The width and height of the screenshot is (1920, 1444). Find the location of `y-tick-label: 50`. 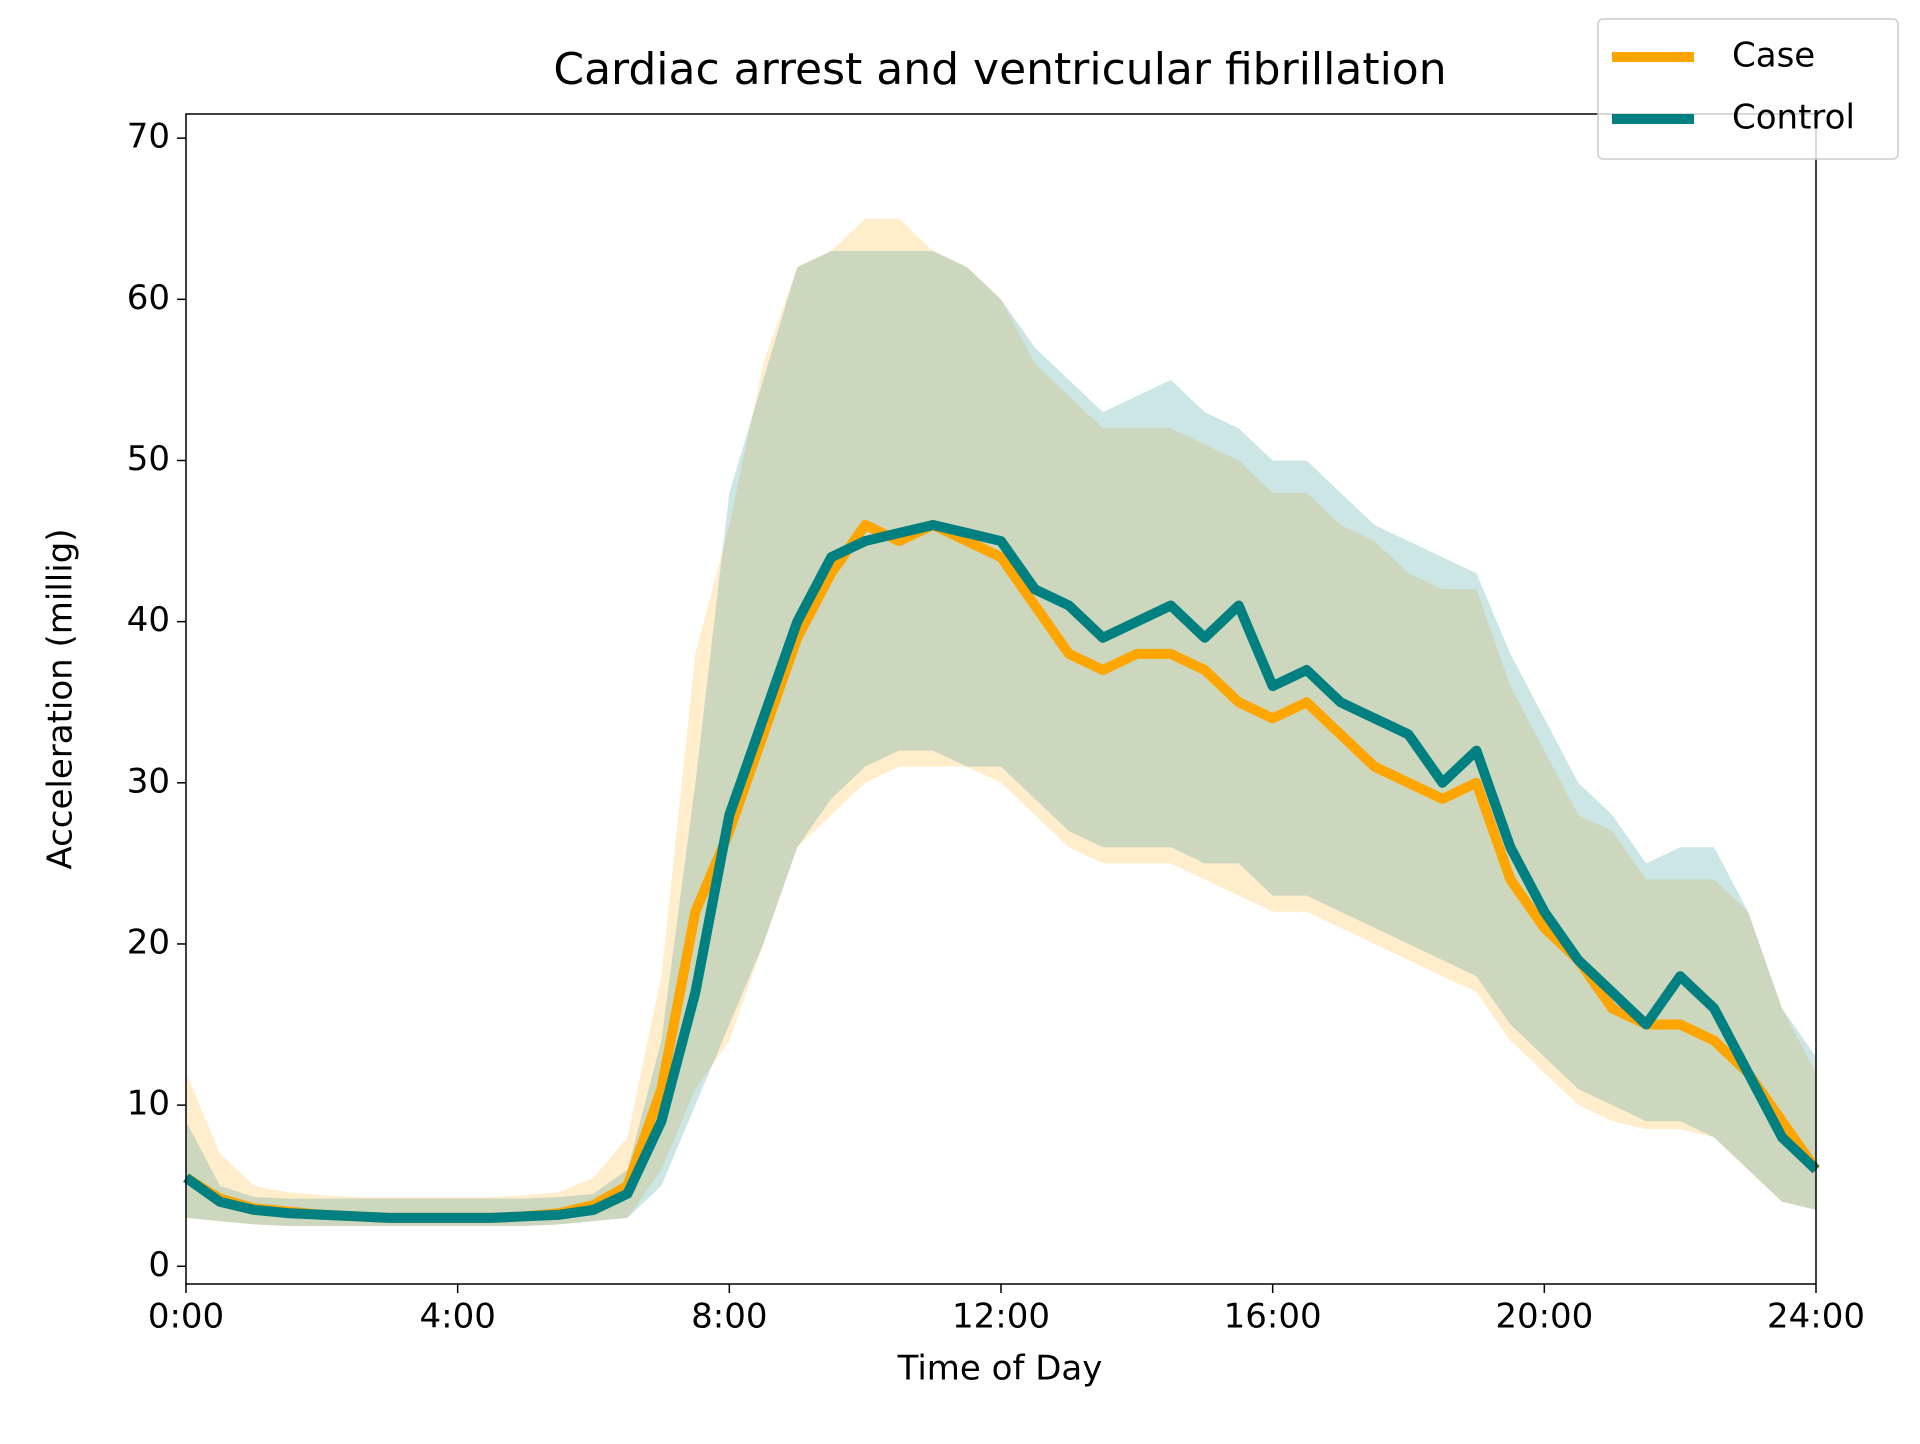

y-tick-label: 50 is located at coordinates (148, 459).